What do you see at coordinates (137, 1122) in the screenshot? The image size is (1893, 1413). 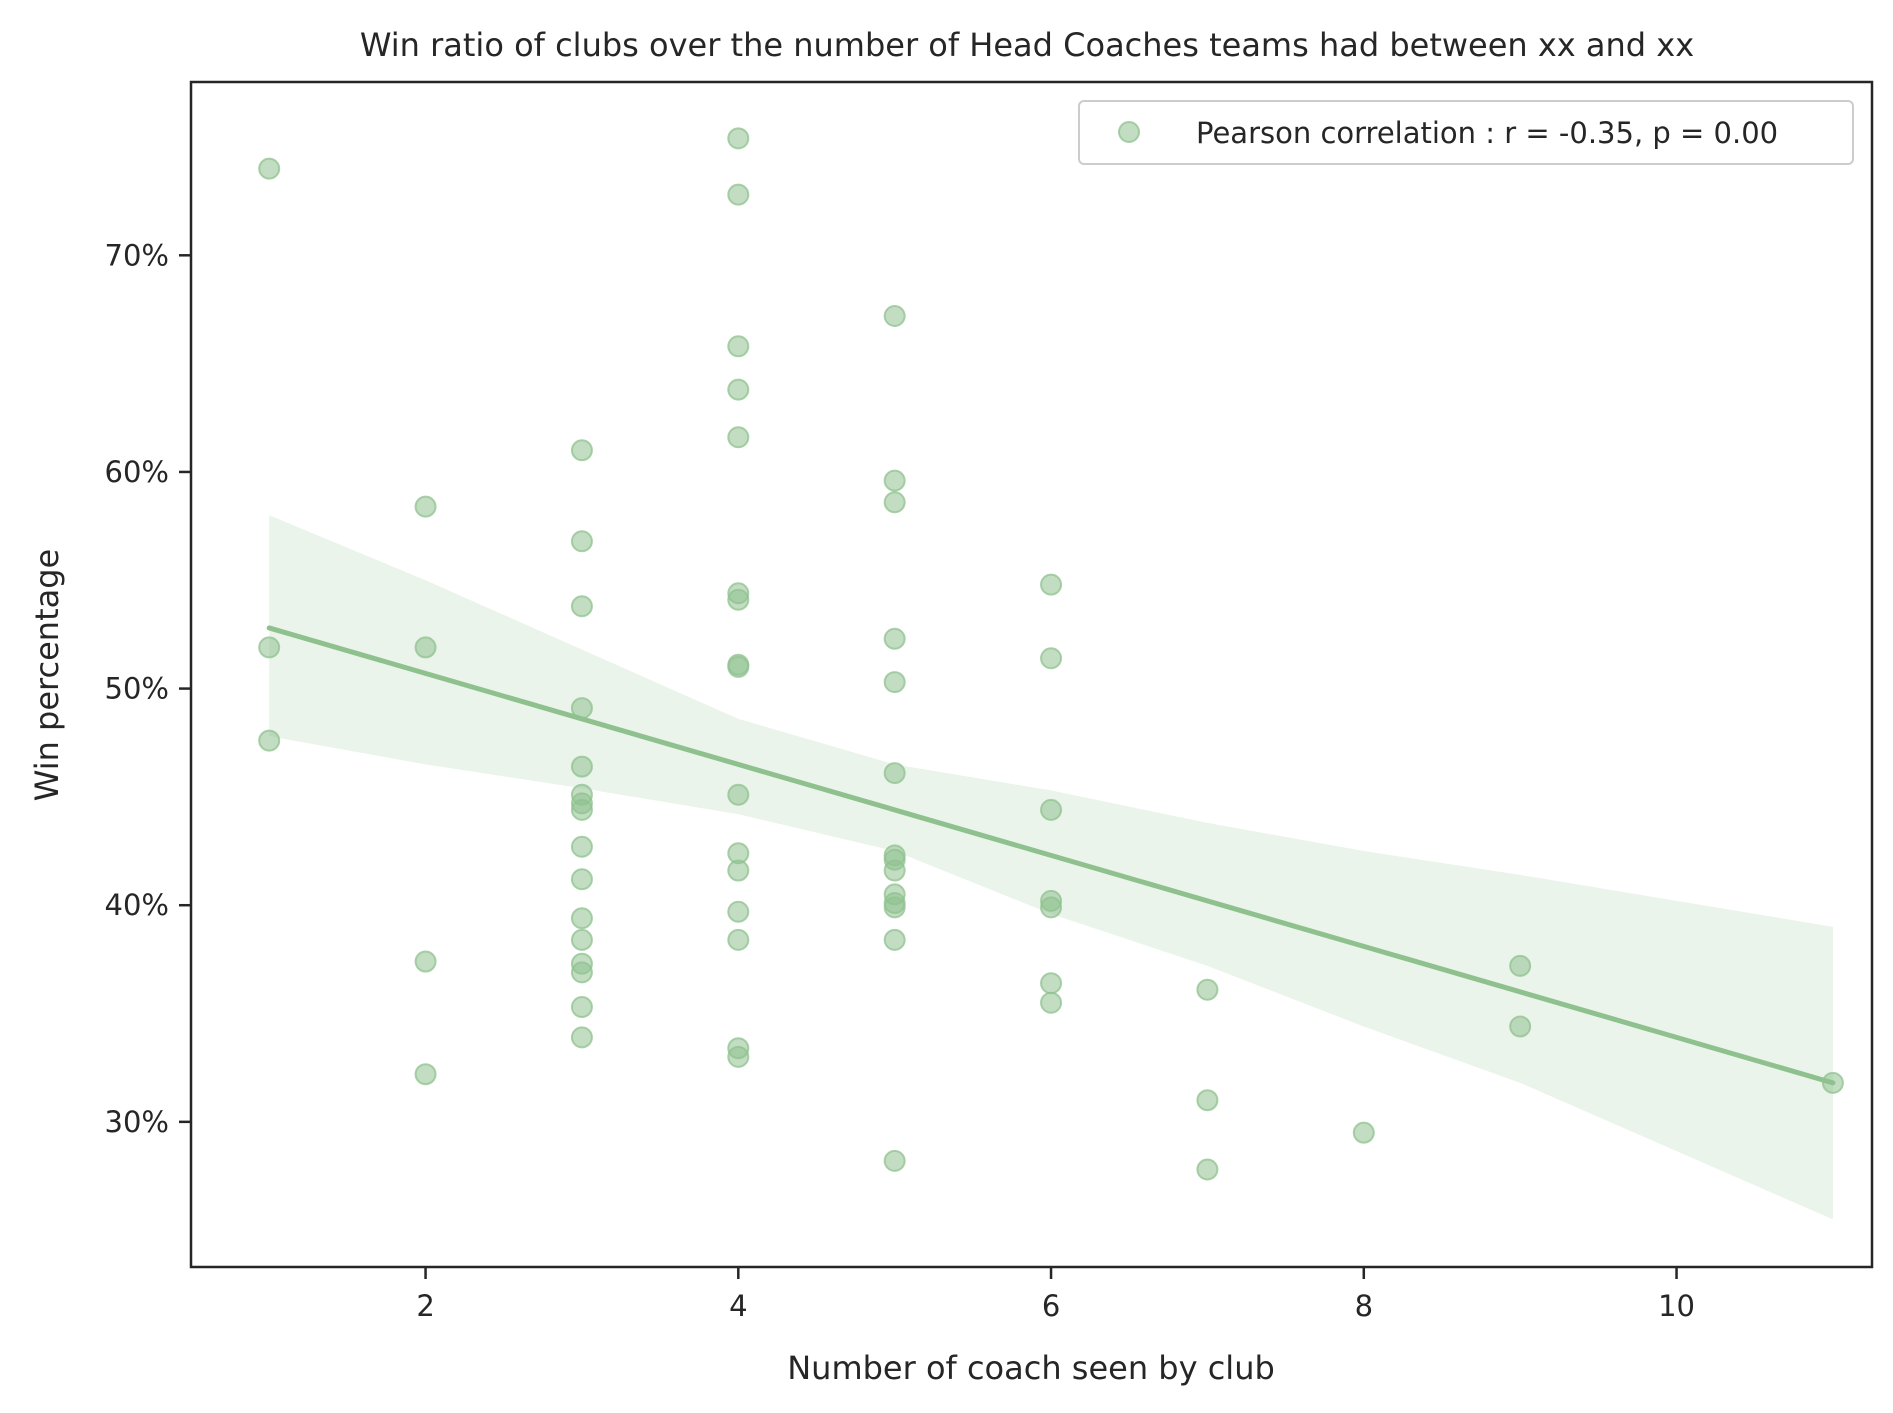 I see `y-tick-label: 30%` at bounding box center [137, 1122].